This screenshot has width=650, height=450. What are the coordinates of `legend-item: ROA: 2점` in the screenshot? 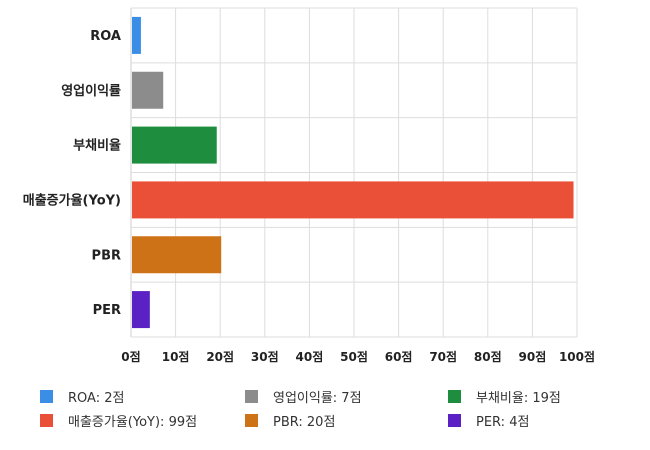 It's located at (82, 396).